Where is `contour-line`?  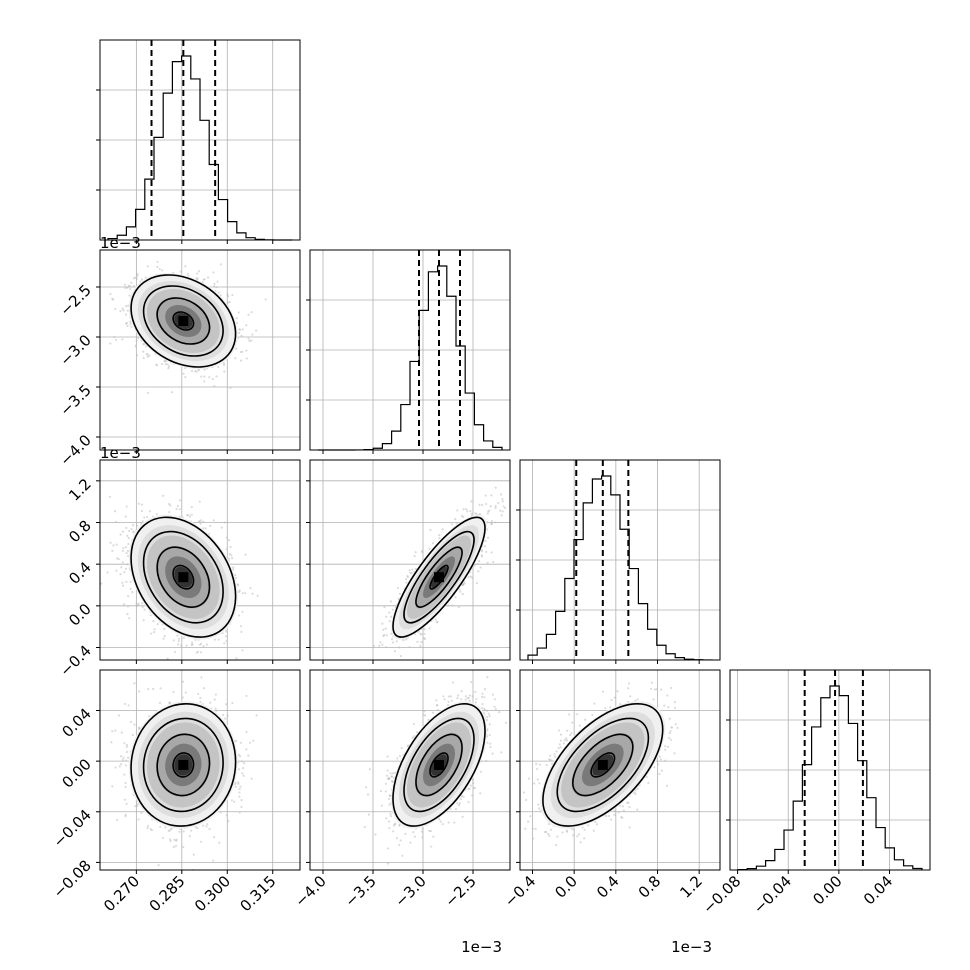 contour-line is located at coordinates (183, 321).